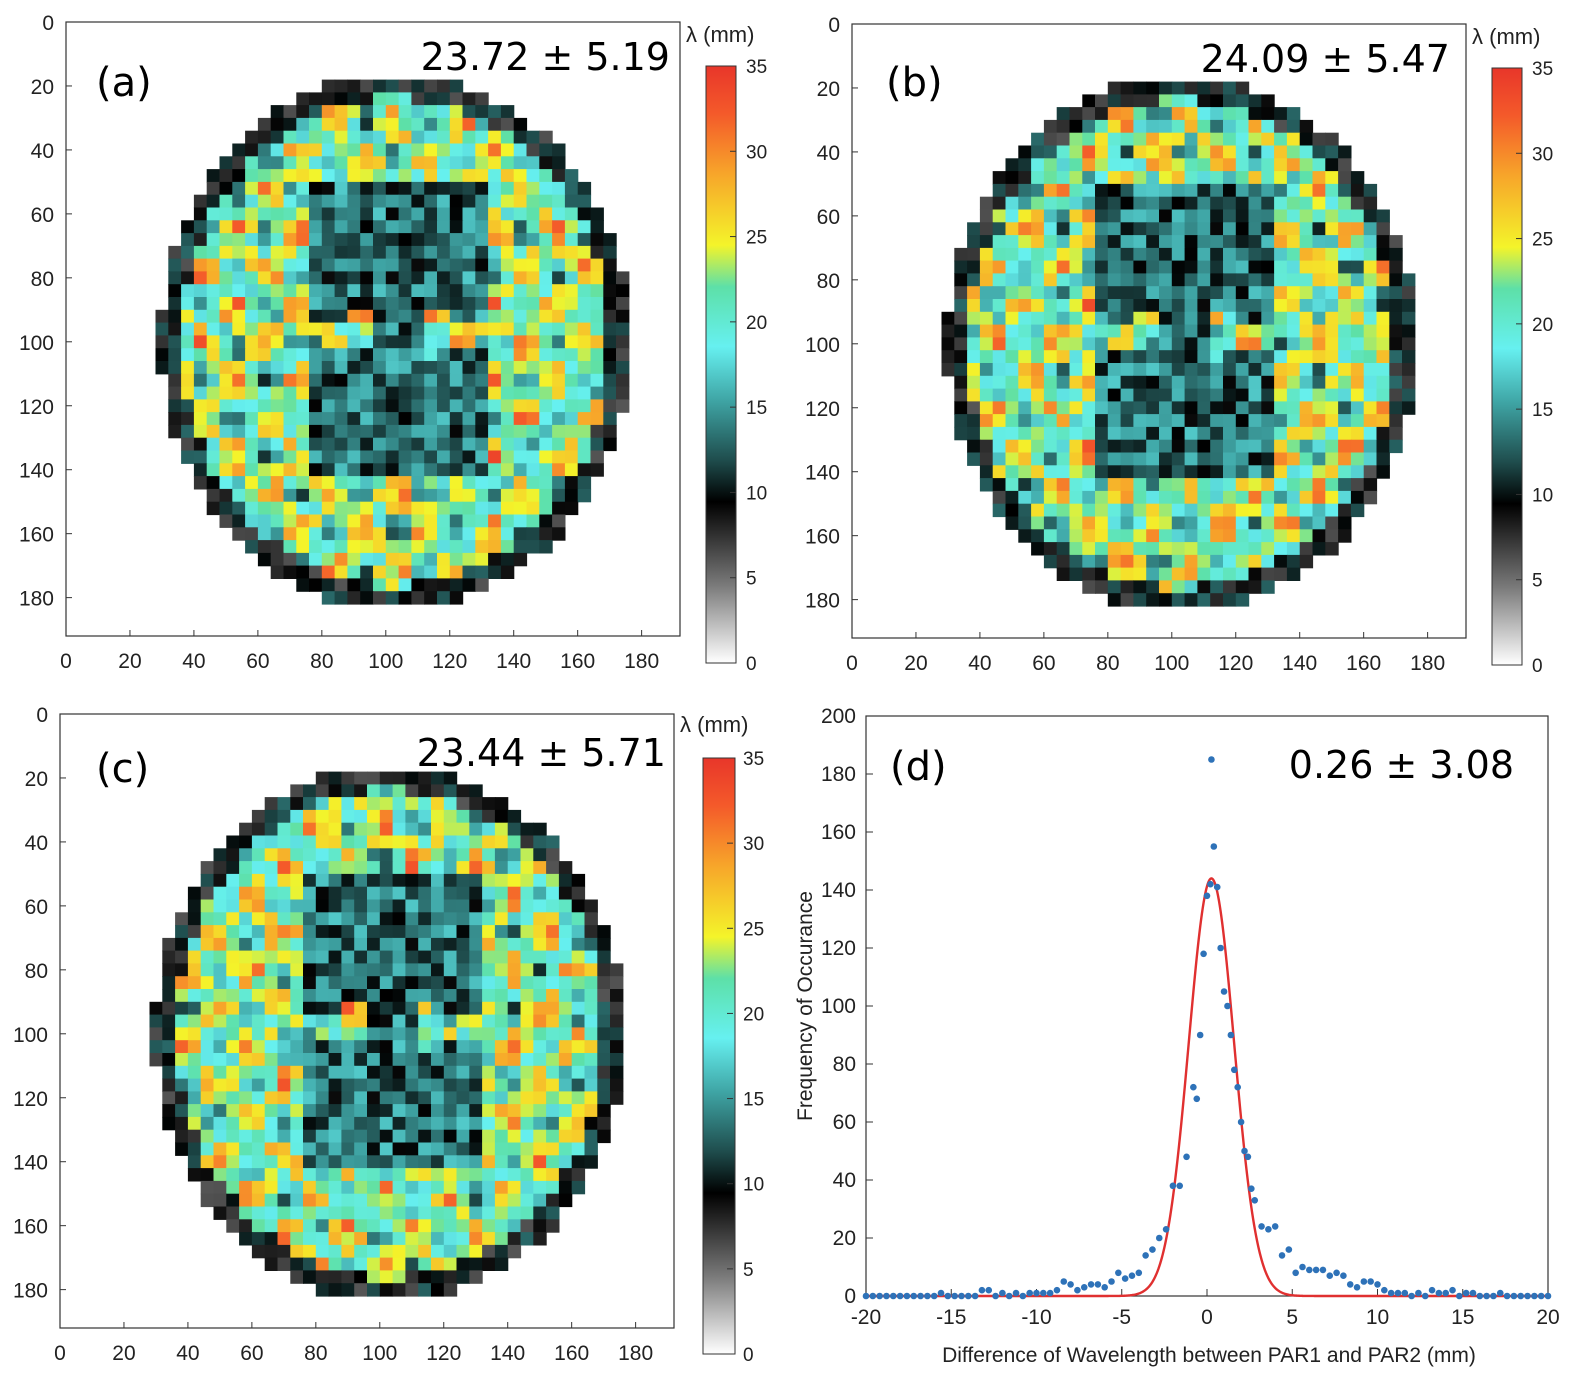 The width and height of the screenshot is (1572, 1376). I want to click on colorbar-tick-label: 0, so click(1537, 666).